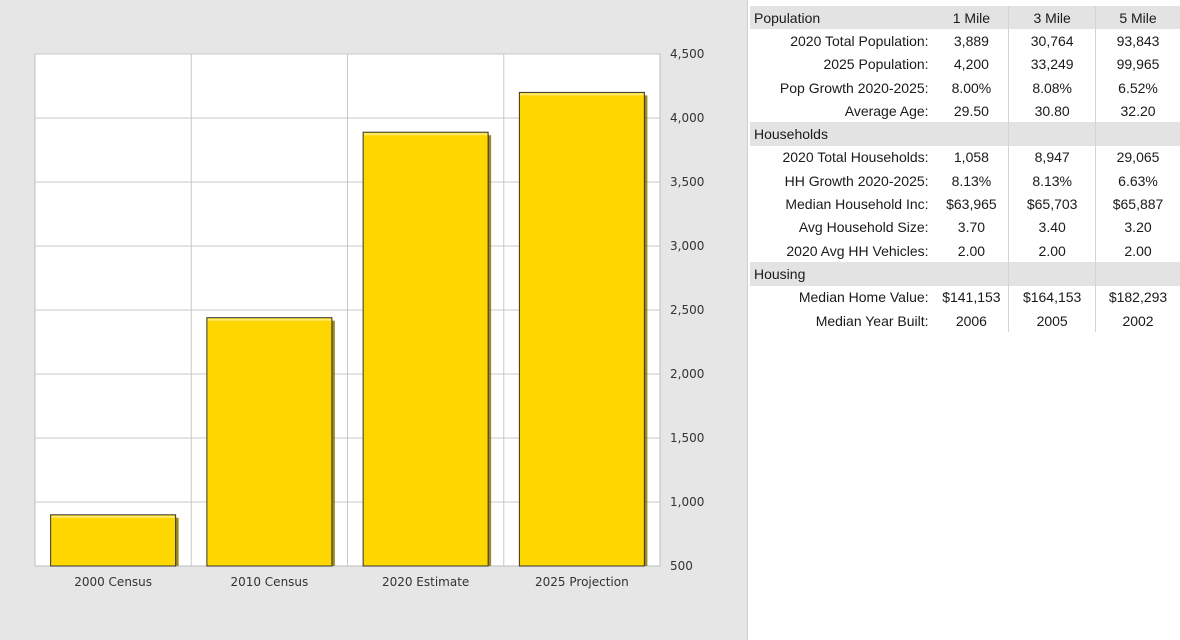 The height and width of the screenshot is (640, 1180). I want to click on row-value: 6.63%, so click(1137, 181).